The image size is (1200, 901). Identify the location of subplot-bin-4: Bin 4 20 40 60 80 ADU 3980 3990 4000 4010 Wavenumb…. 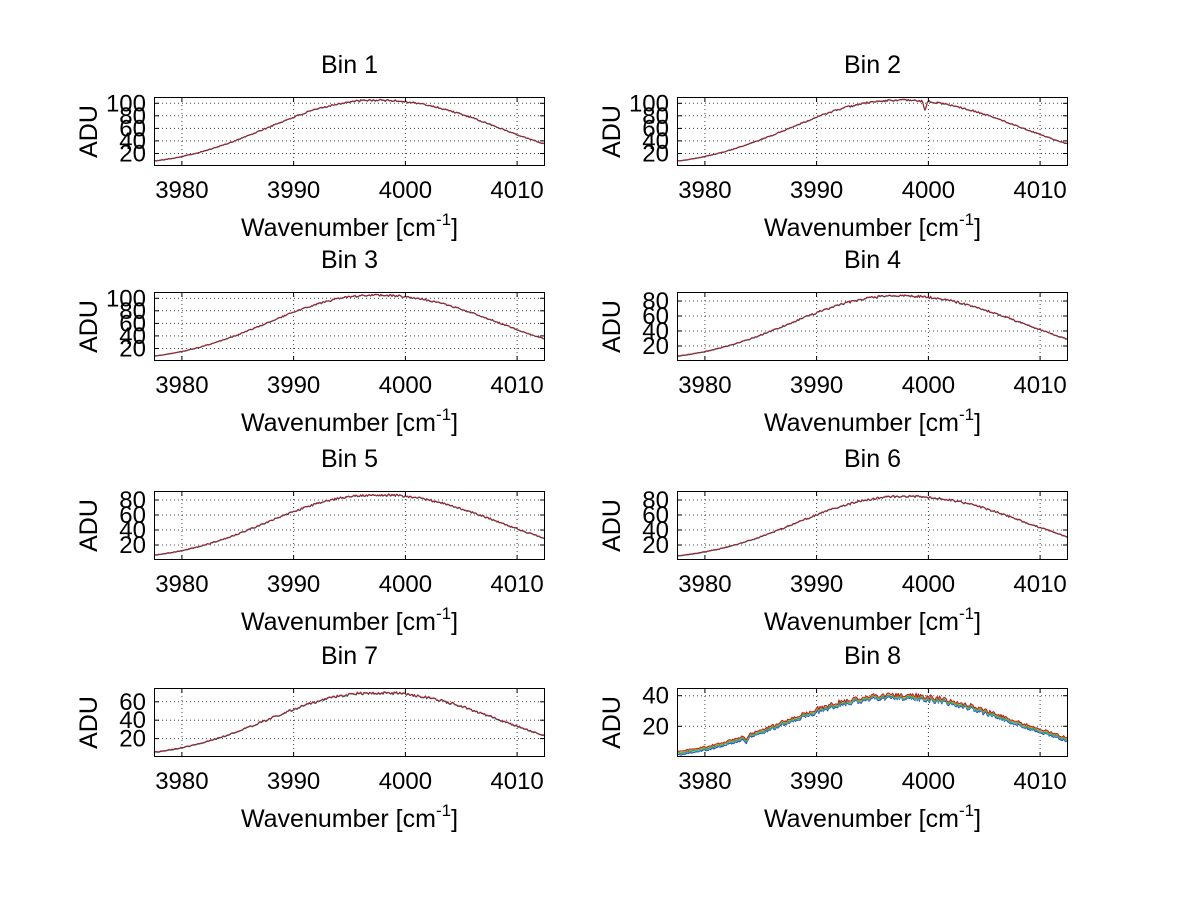
(803, 337).